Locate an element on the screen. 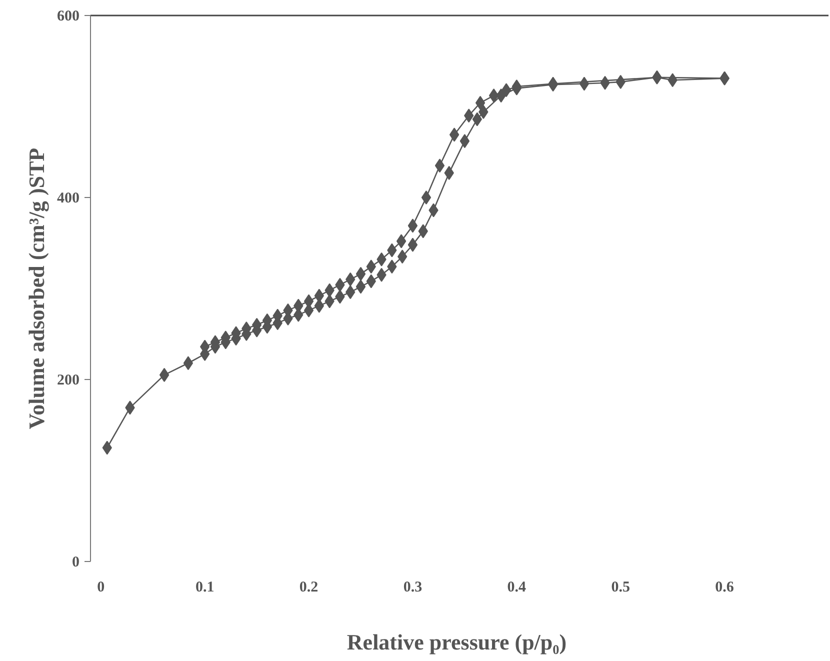 This screenshot has width=830, height=661. x-axis-title: Relative pressure (p/p₀) is located at coordinates (456, 642).